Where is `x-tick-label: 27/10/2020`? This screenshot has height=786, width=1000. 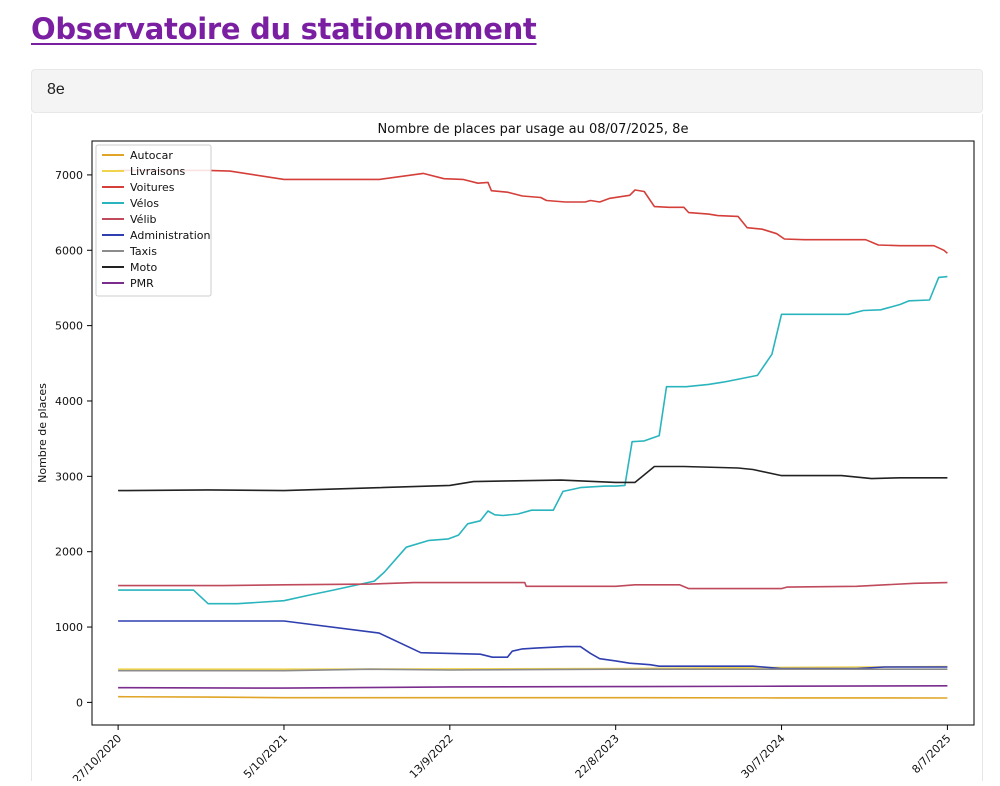
x-tick-label: 27/10/2020 is located at coordinates (97, 756).